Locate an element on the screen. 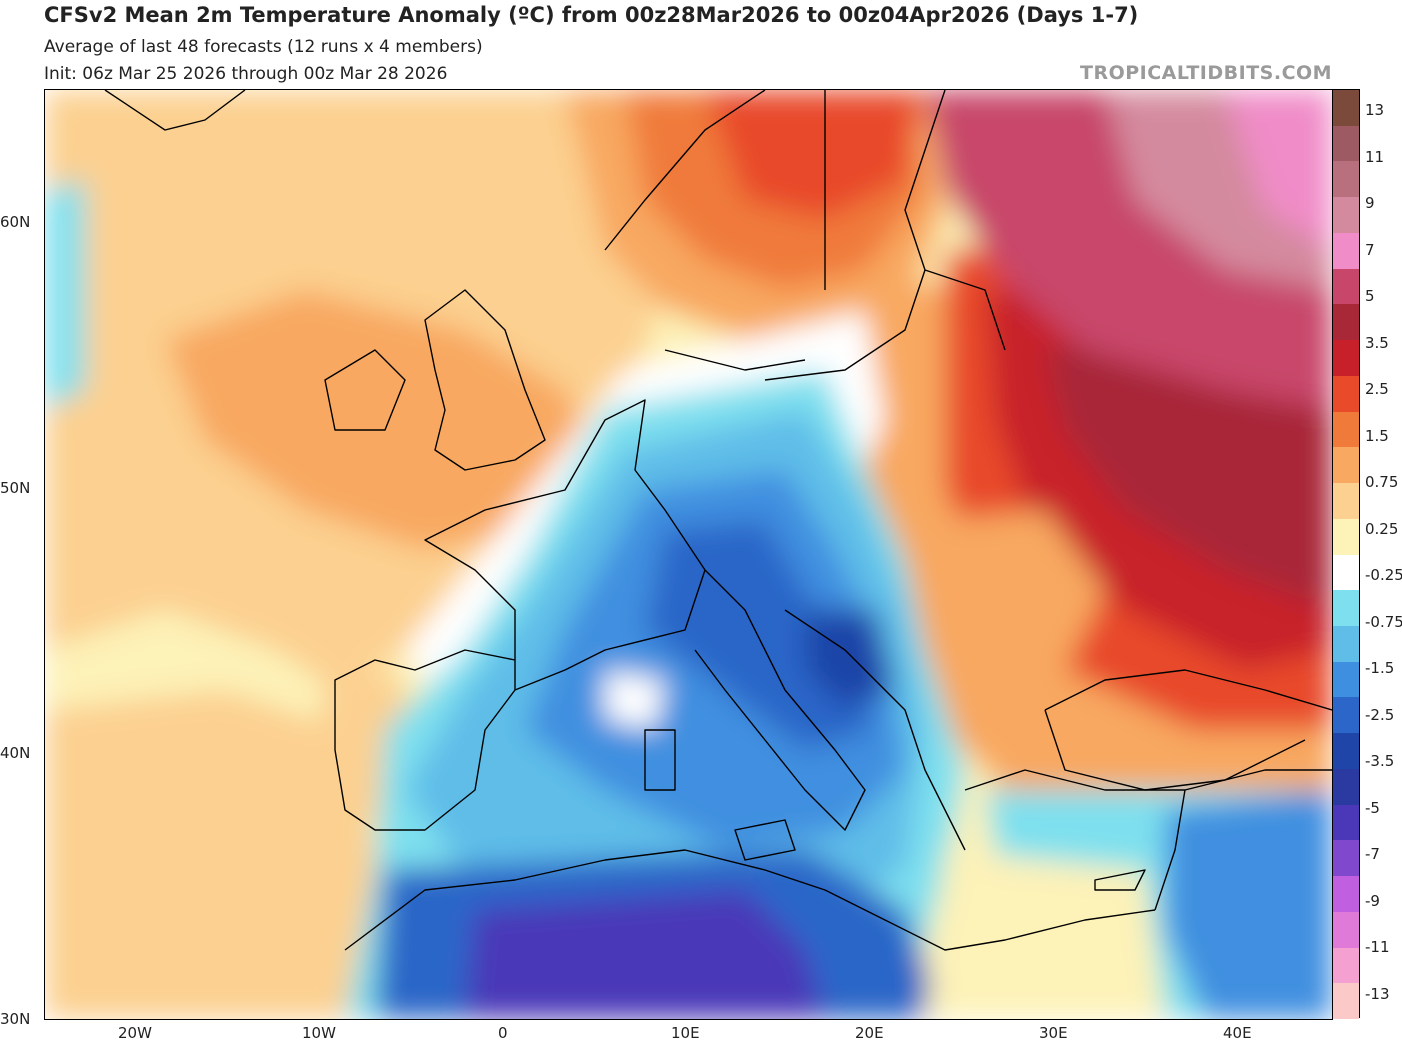  coast-scandinavia is located at coordinates (715, 230).